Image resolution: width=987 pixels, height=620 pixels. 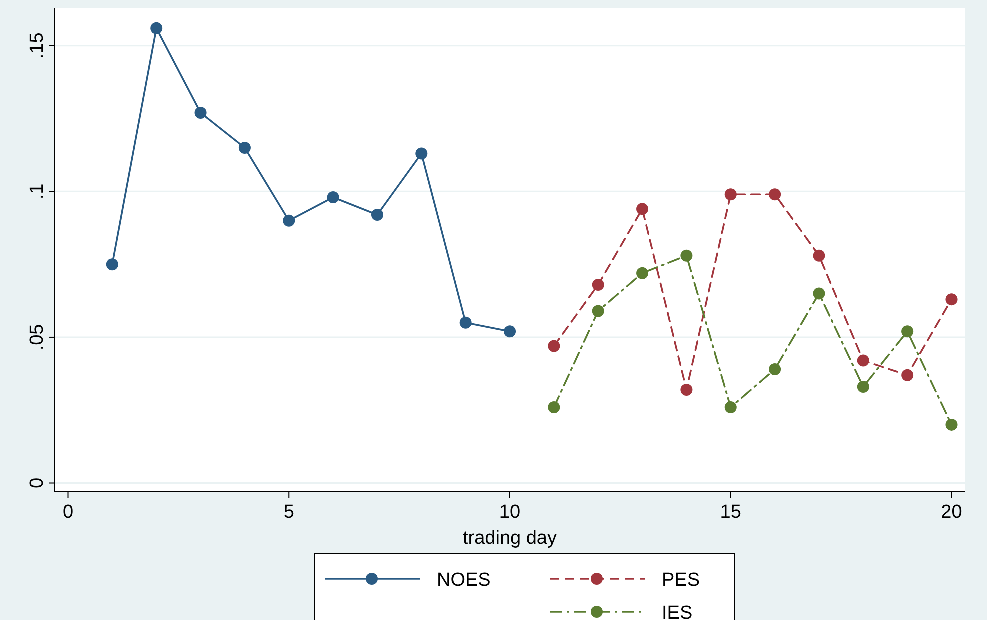 I want to click on y-tick-label: 0, so click(x=37, y=483).